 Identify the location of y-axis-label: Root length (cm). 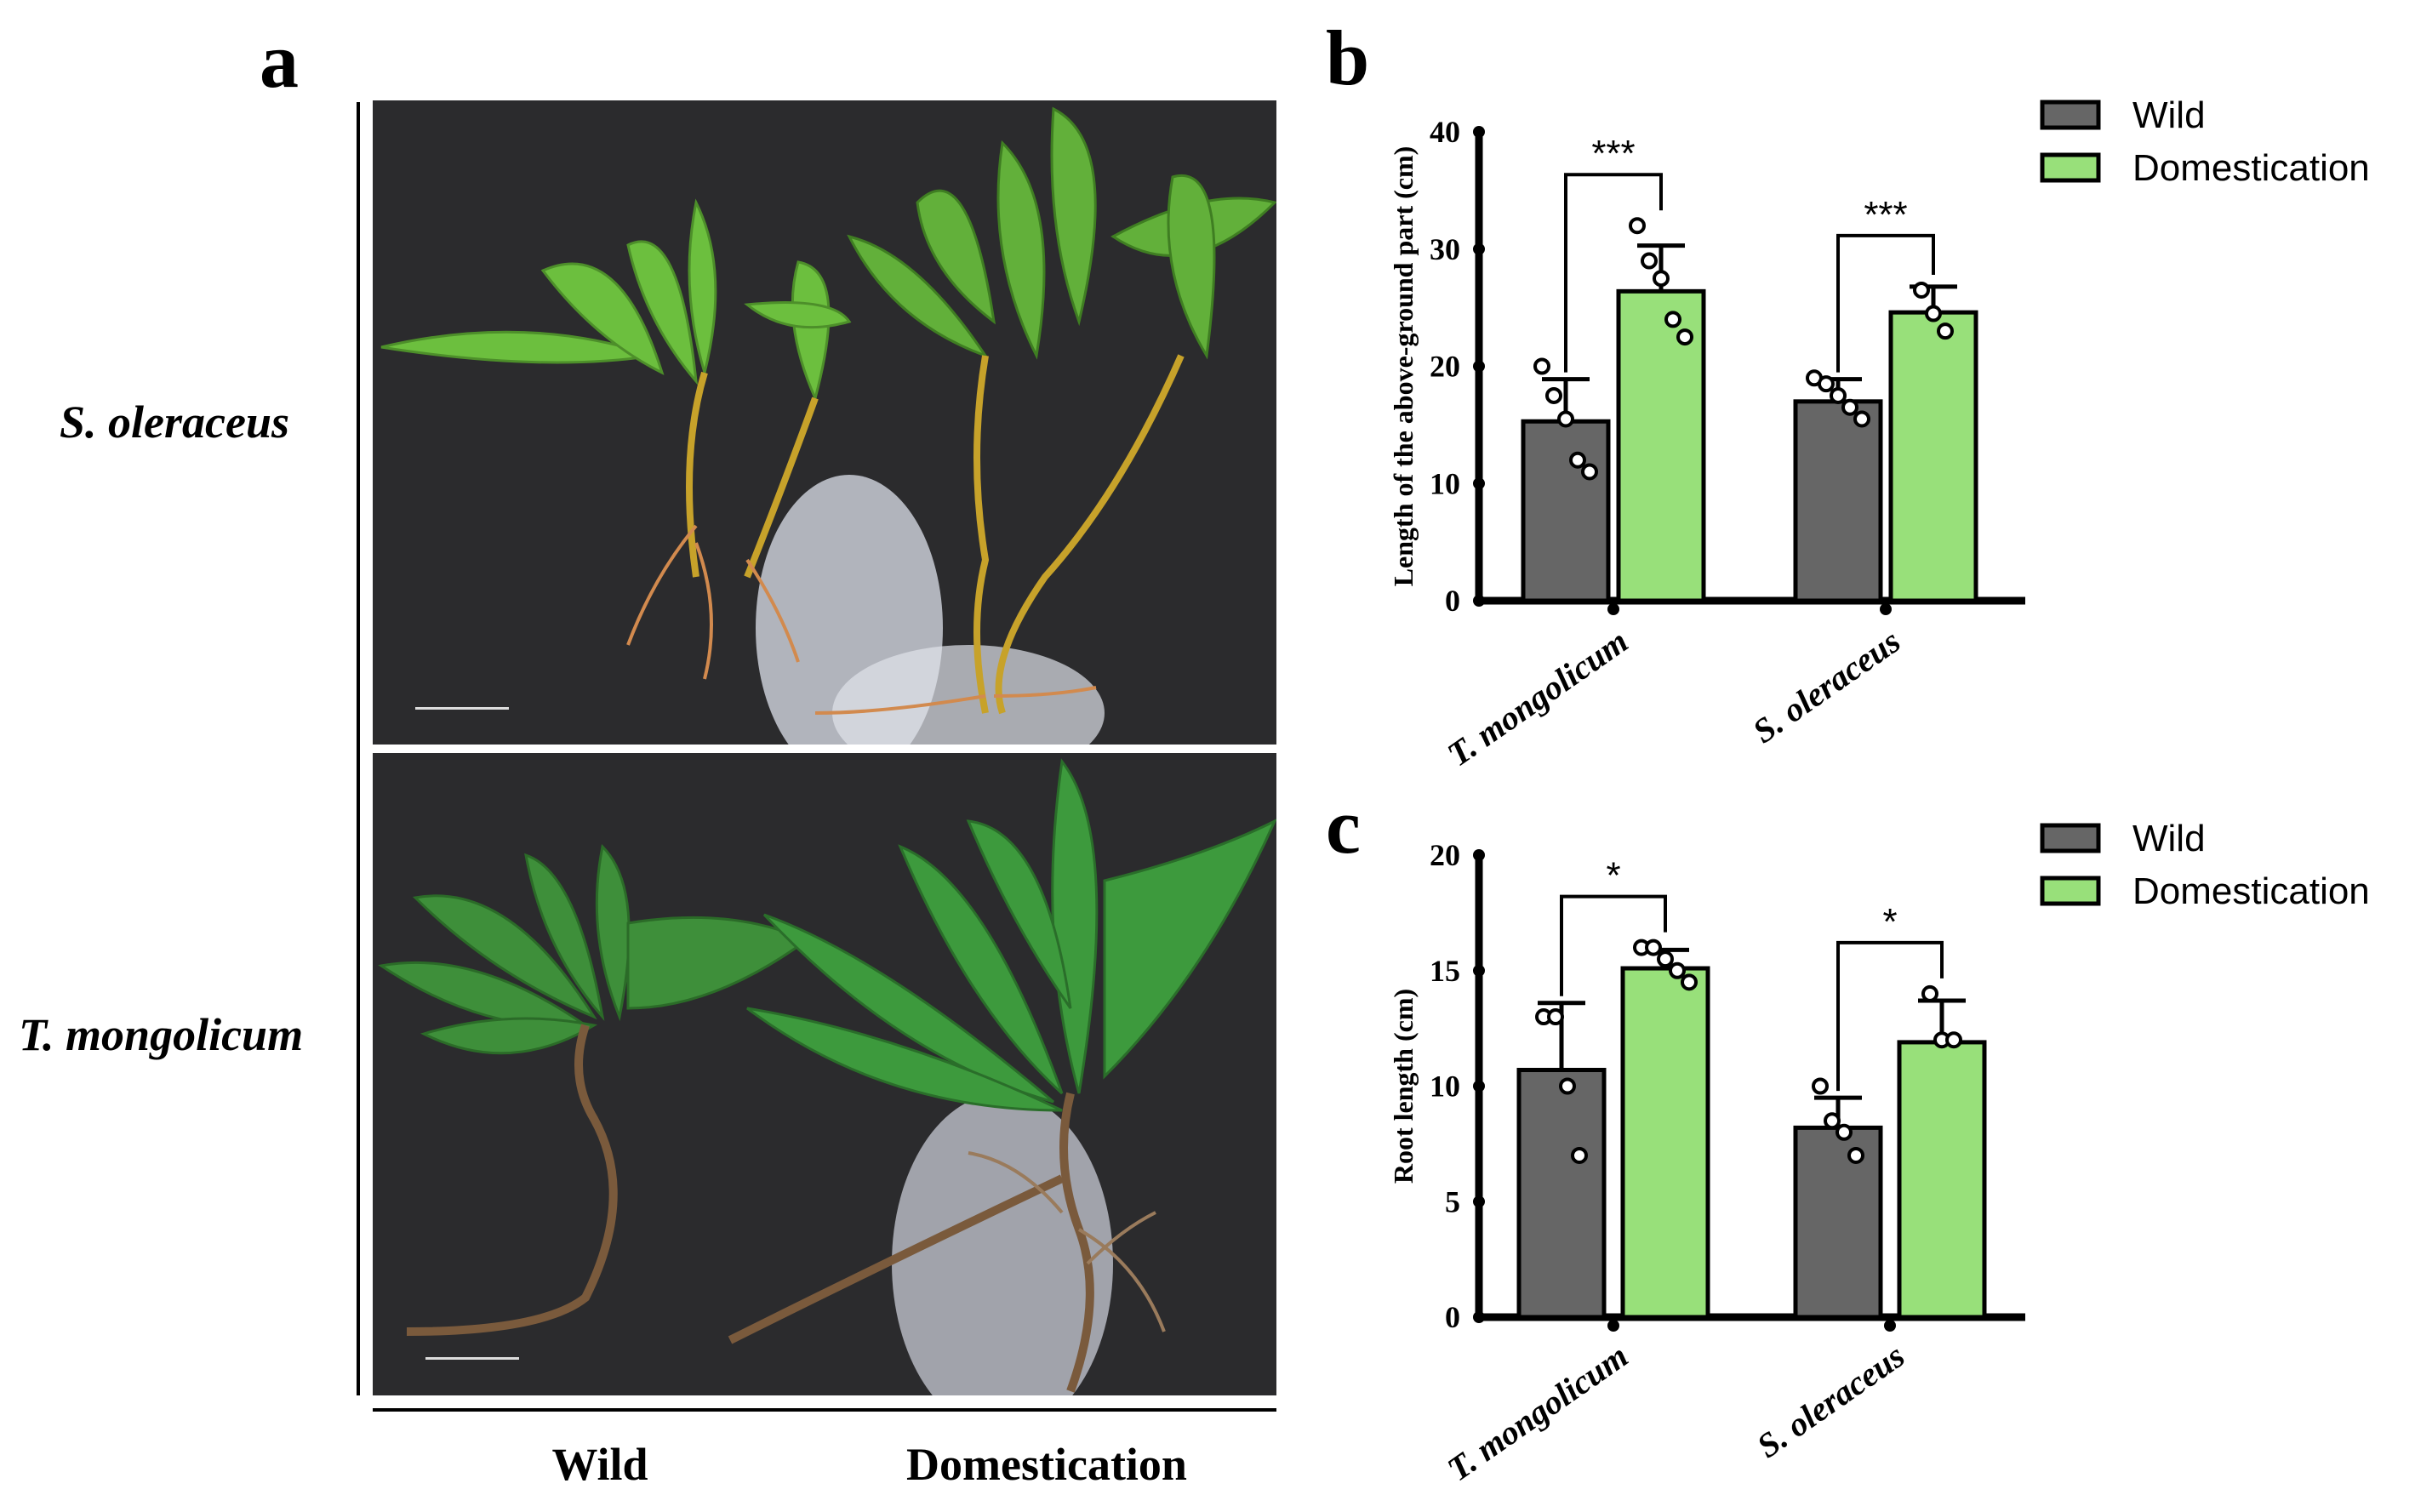
(1403, 1086).